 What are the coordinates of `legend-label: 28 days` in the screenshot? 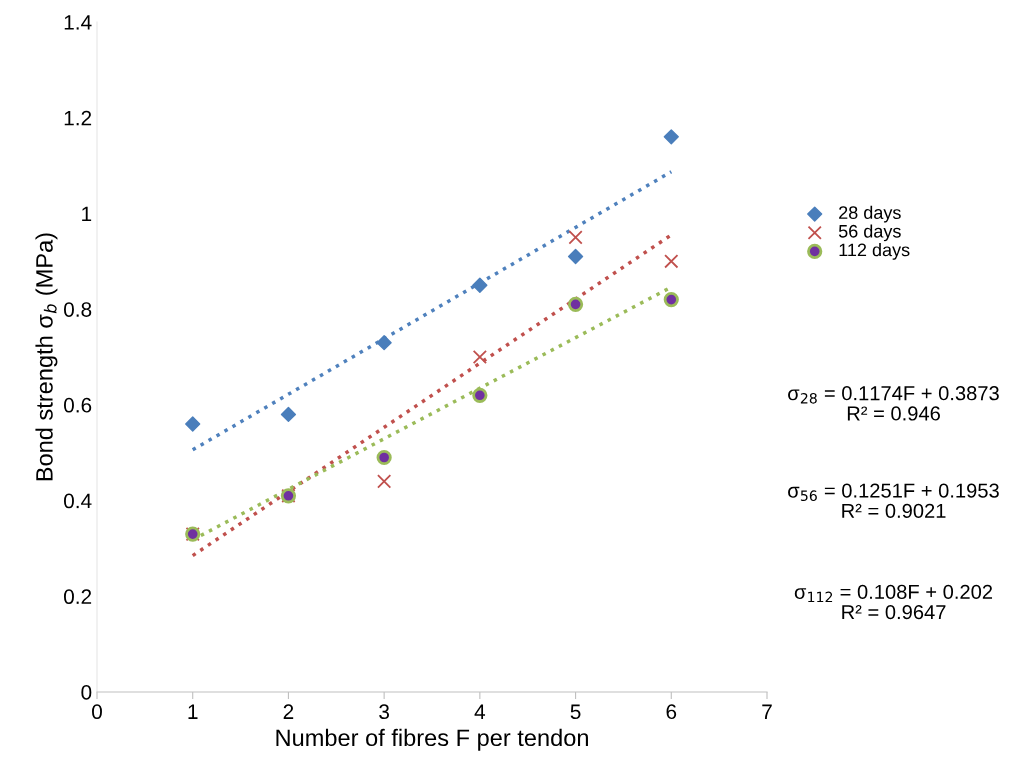 It's located at (870, 214).